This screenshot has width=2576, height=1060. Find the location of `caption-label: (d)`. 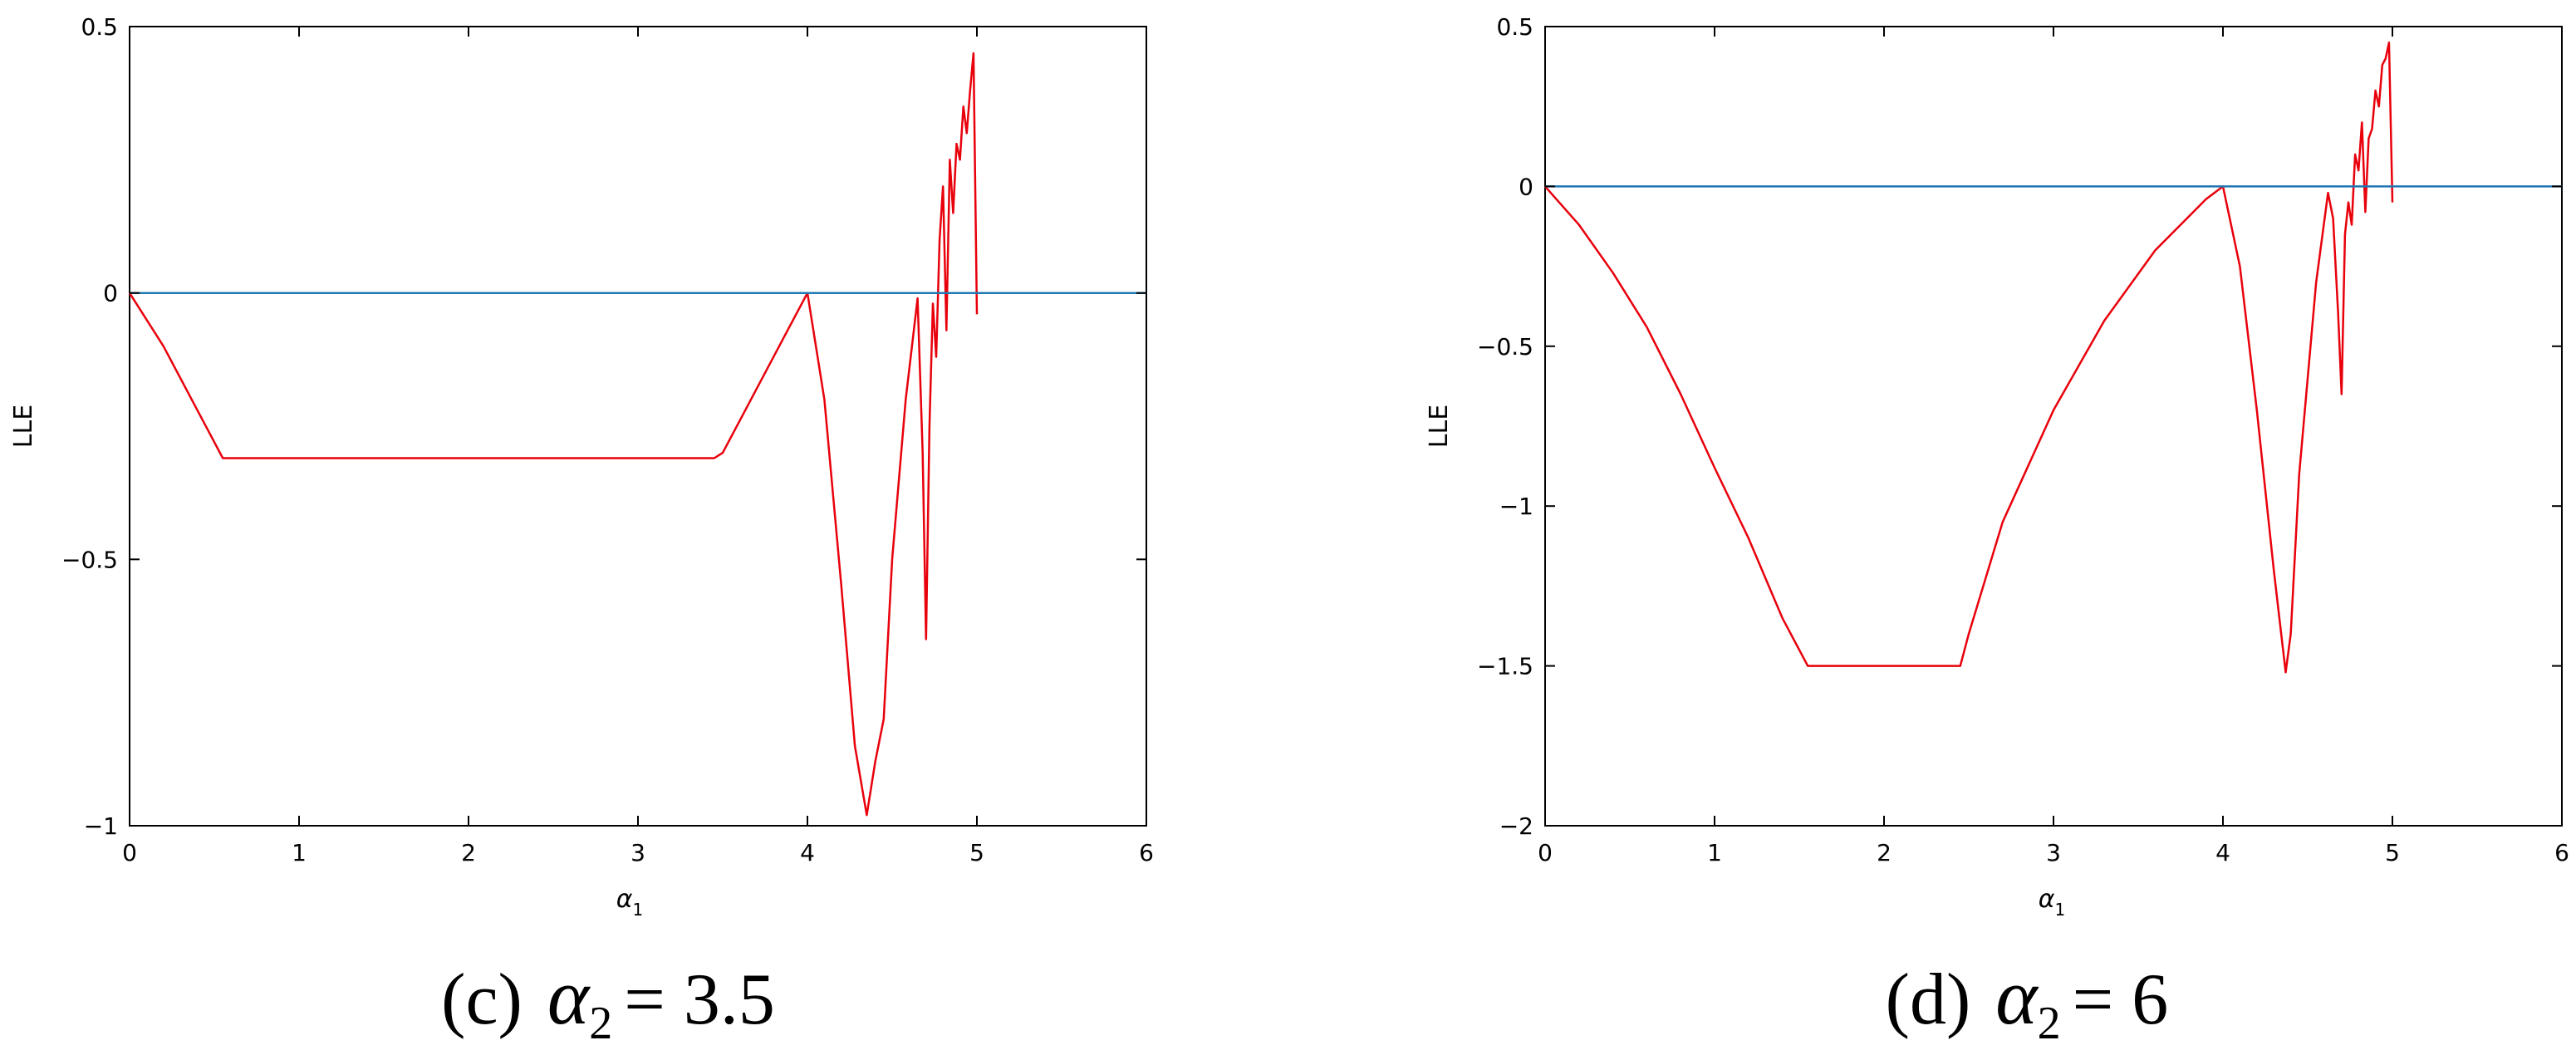

caption-label: (d) is located at coordinates (1928, 999).